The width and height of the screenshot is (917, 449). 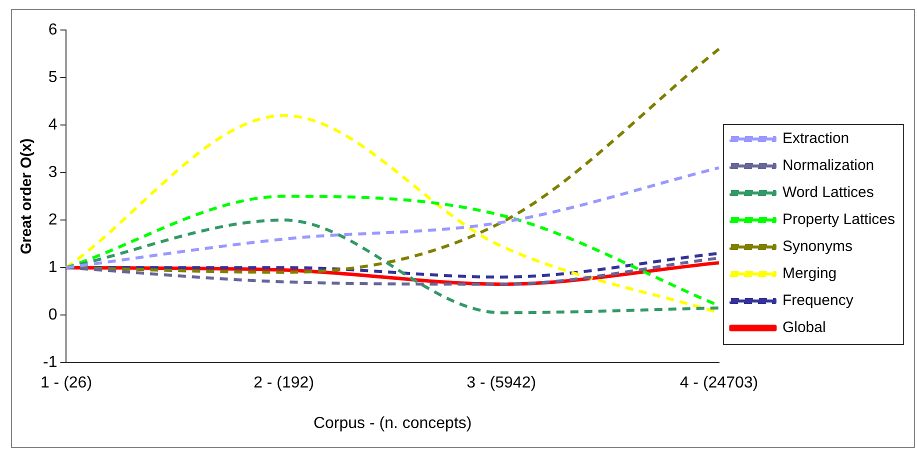 What do you see at coordinates (53, 77) in the screenshot?
I see `y-tick-label: 5` at bounding box center [53, 77].